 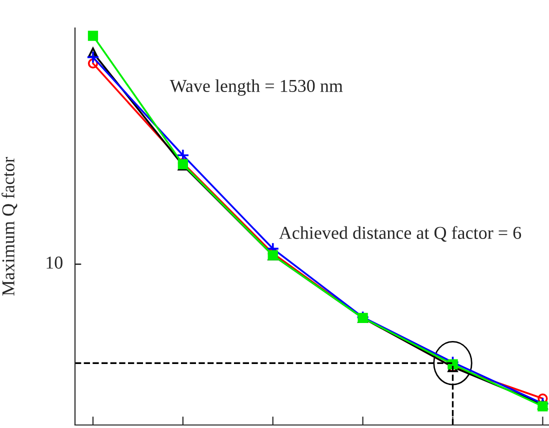 What do you see at coordinates (256, 87) in the screenshot?
I see `annotation: Wave length = 1530 nm` at bounding box center [256, 87].